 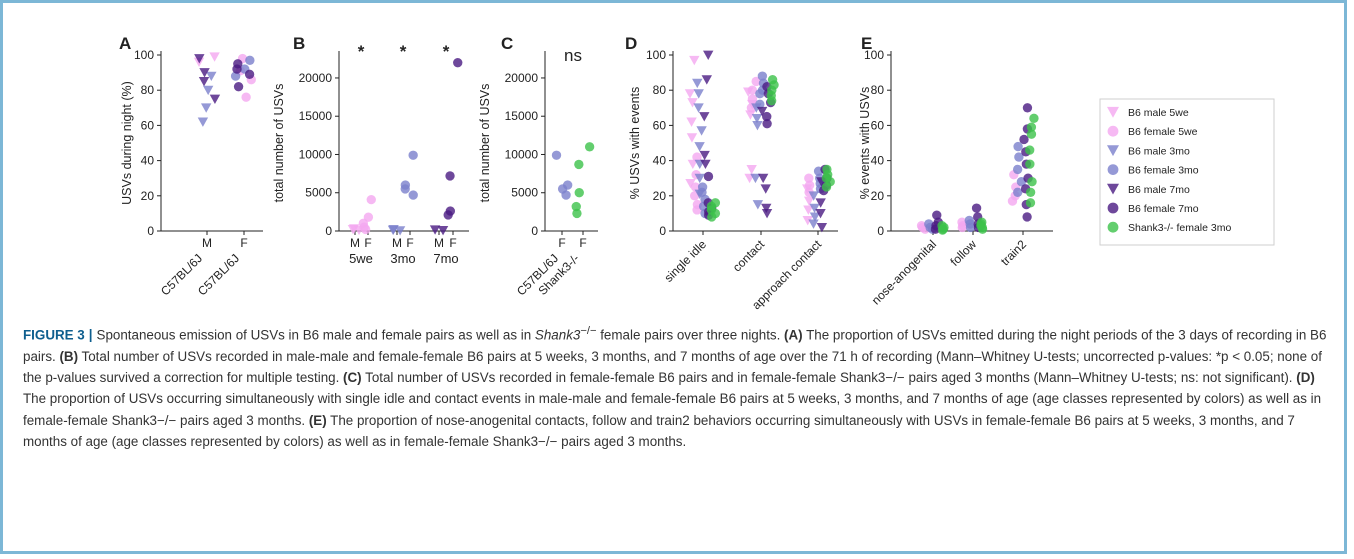 What do you see at coordinates (279, 143) in the screenshot?
I see `y-axis-label: total number of USVs` at bounding box center [279, 143].